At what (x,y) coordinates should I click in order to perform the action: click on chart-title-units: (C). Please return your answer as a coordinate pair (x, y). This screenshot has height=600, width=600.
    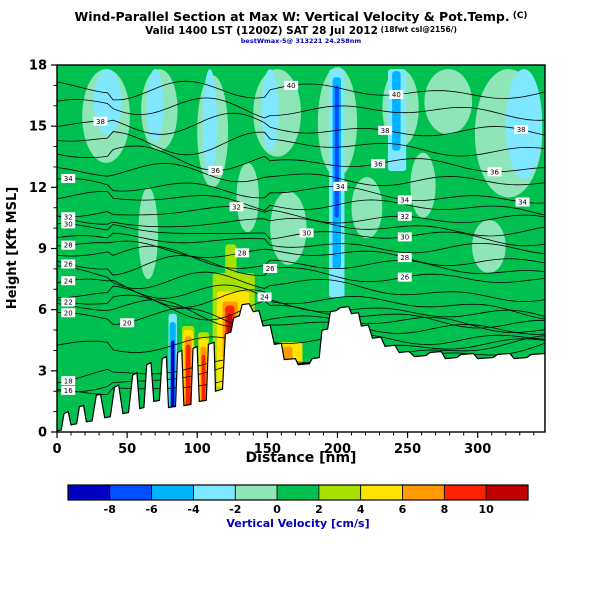
    Looking at the image, I should click on (519, 16).